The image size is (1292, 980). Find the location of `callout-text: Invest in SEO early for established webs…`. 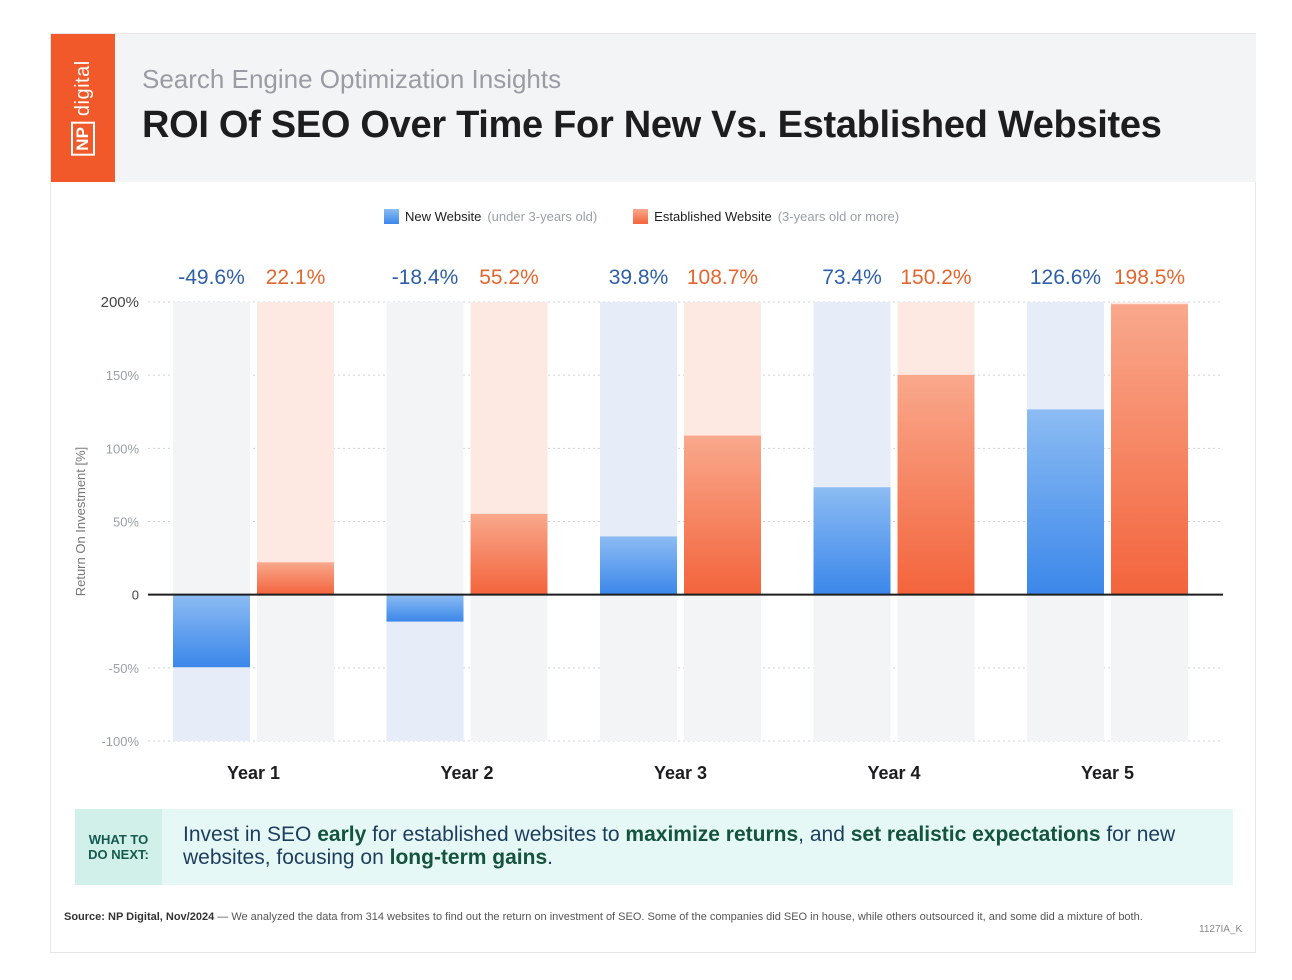

callout-text: Invest in SEO early for established webs… is located at coordinates (703, 846).